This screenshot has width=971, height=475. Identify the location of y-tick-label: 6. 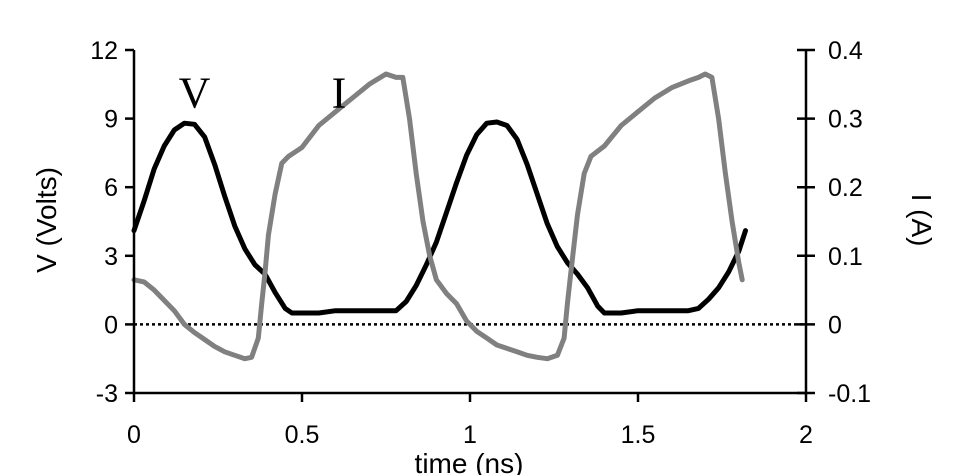
(111, 188).